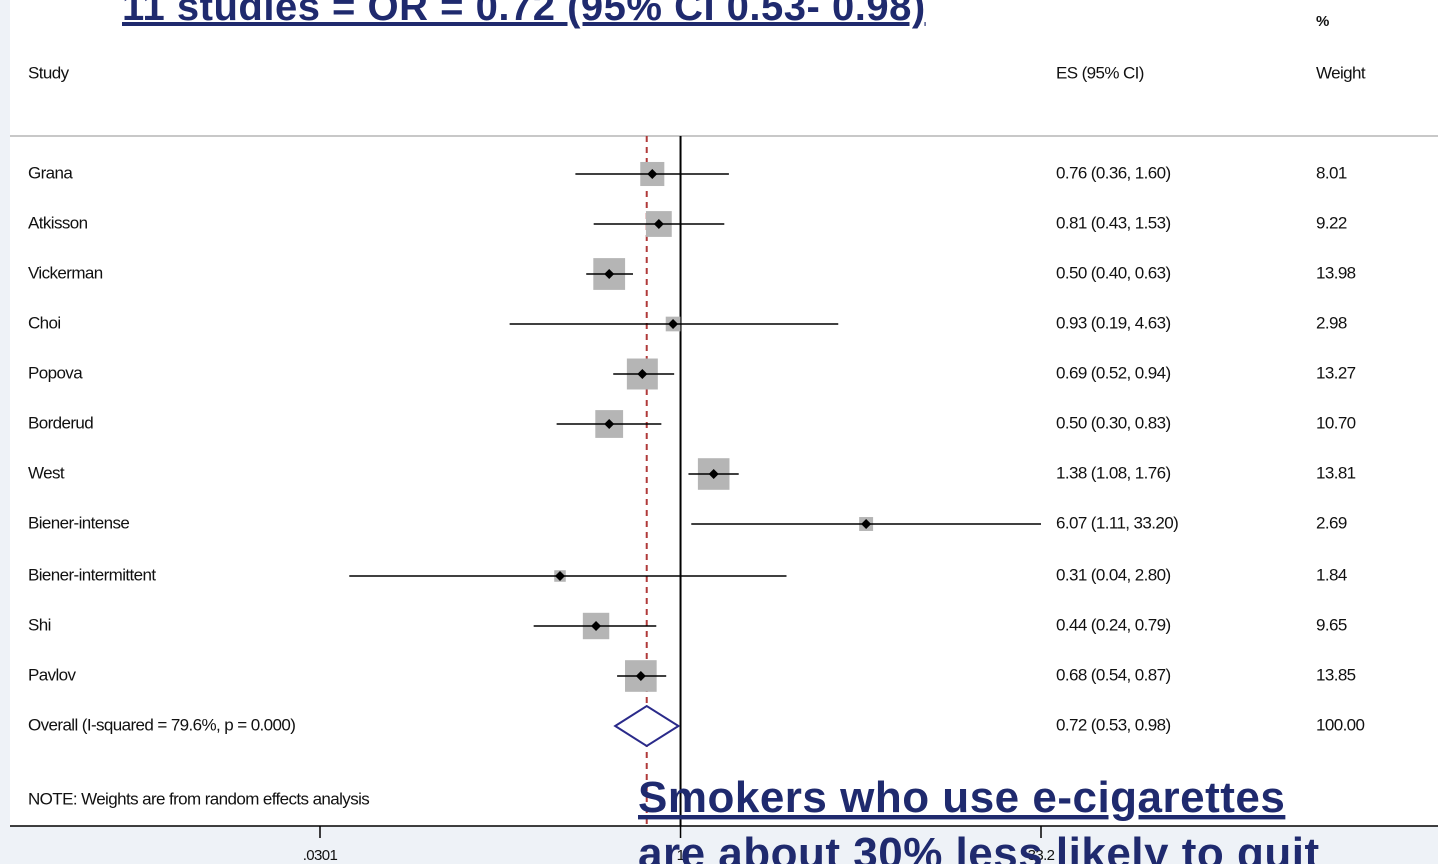 This screenshot has width=1438, height=864. What do you see at coordinates (1113, 172) in the screenshot?
I see `es-label: 0.76 (0.36, 1.60)` at bounding box center [1113, 172].